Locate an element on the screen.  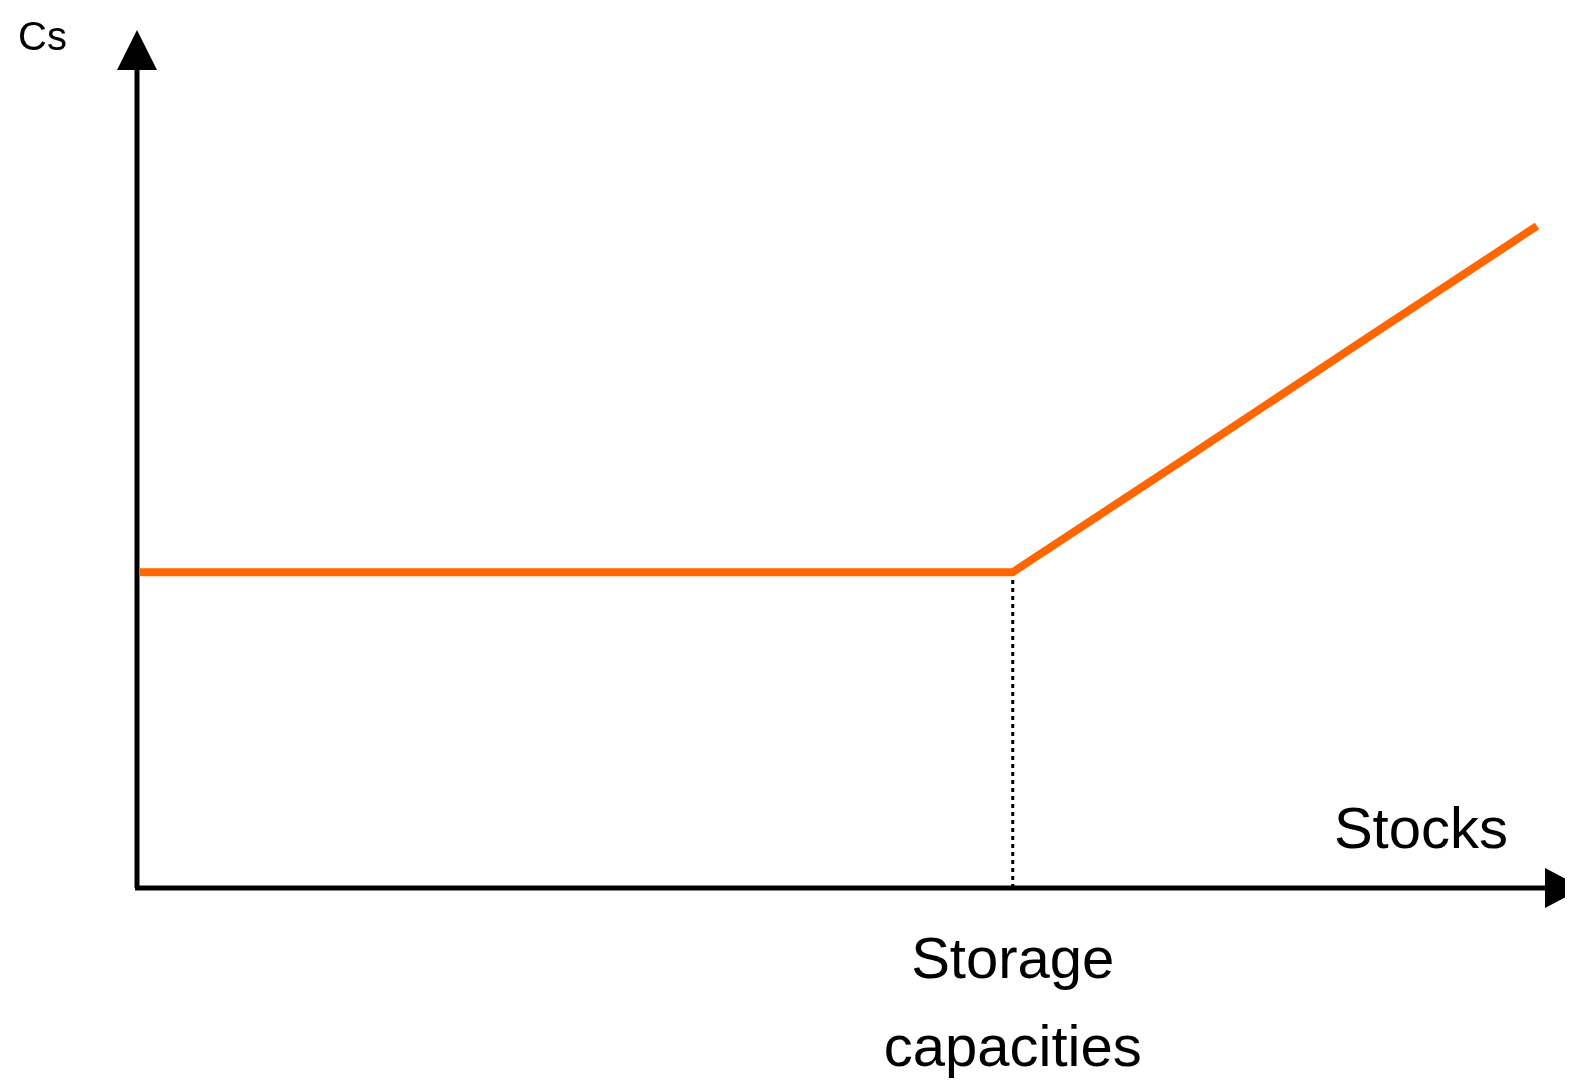
text: Storage capacities is located at coordinates (1012, 1001).